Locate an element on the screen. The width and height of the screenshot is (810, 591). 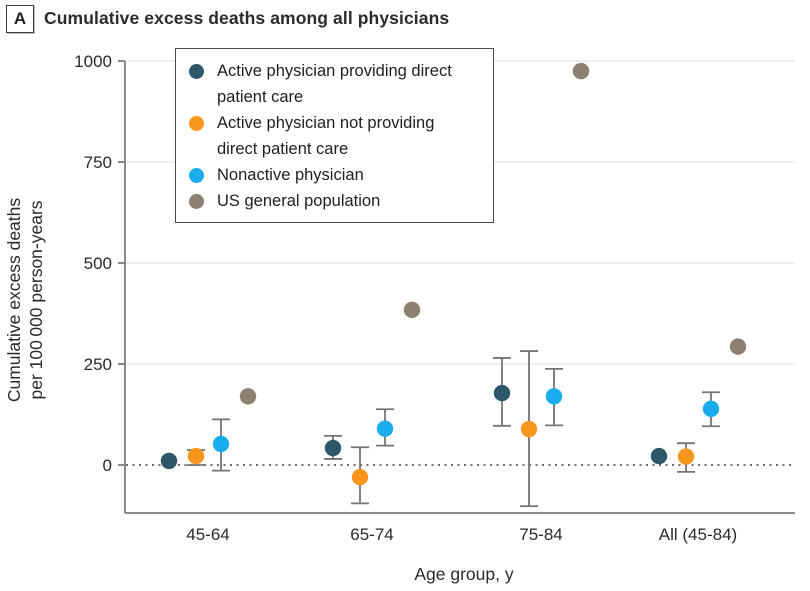
y-tick-label: 1000 is located at coordinates (93, 61).